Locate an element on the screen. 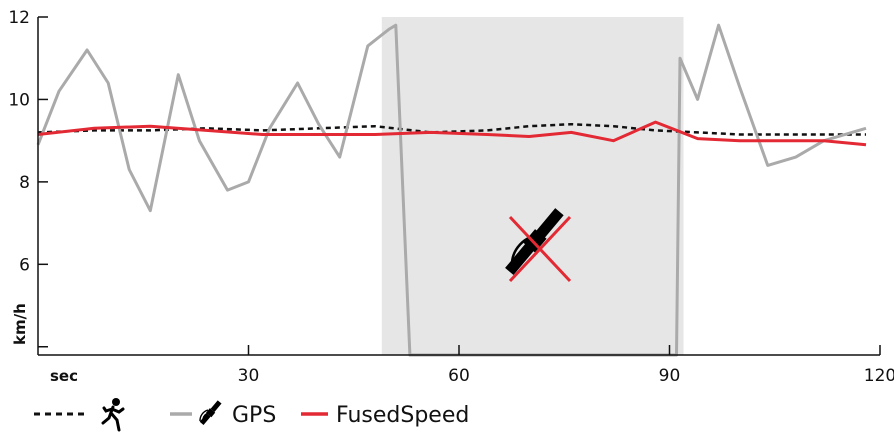 This screenshot has height=433, width=894. legend-gps-label: GPS is located at coordinates (254, 415).